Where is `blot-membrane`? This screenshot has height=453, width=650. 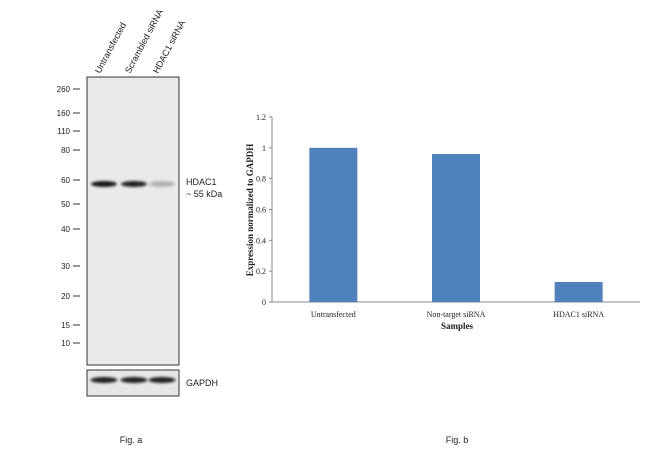 blot-membrane is located at coordinates (133, 221).